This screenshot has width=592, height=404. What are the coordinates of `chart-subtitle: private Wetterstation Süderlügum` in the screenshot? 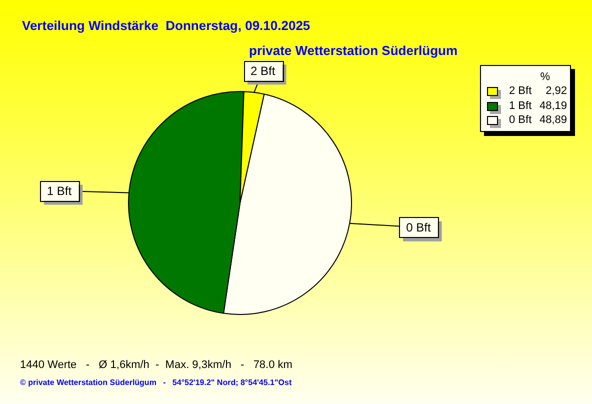 It's located at (353, 50).